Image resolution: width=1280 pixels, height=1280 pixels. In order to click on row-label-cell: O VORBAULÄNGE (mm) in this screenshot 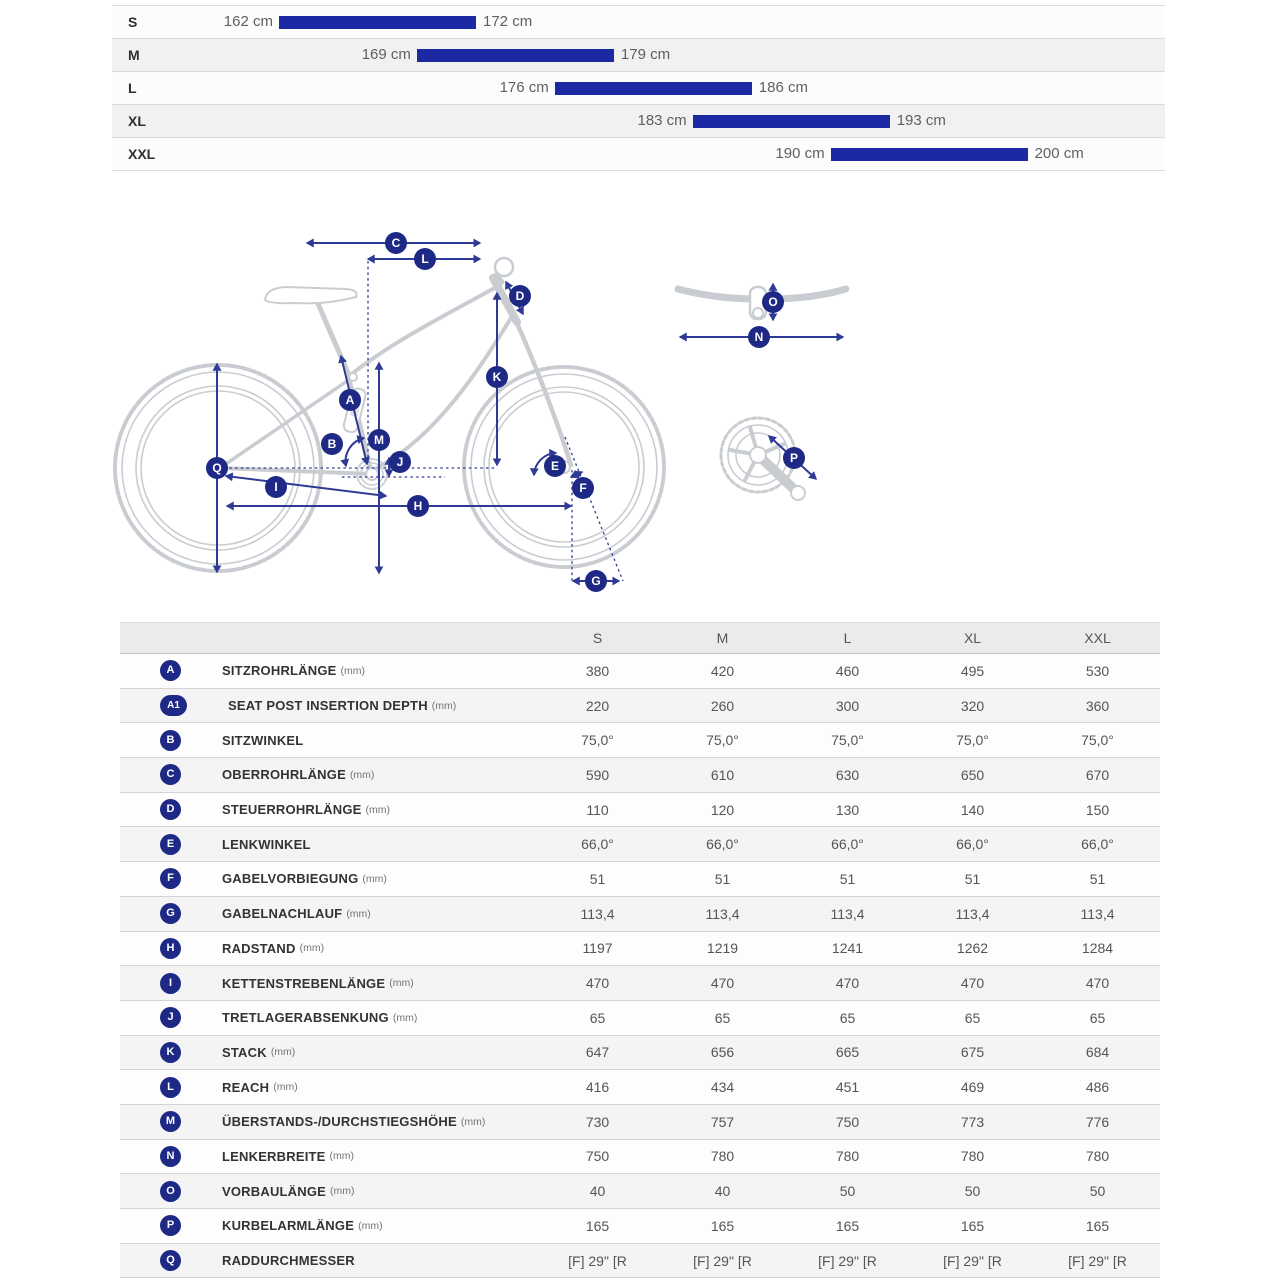, I will do `click(327, 1191)`.